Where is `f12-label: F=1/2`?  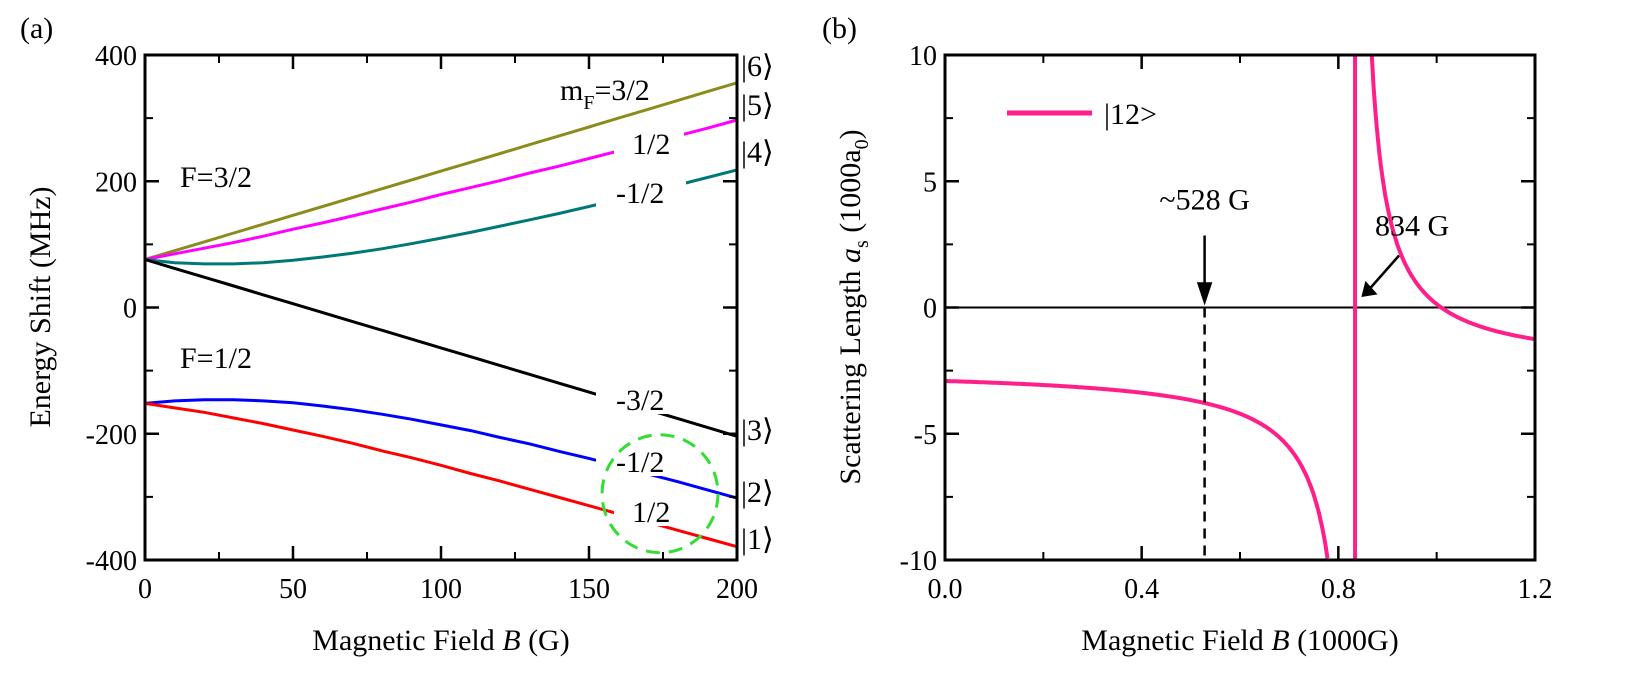 f12-label: F=1/2 is located at coordinates (216, 358).